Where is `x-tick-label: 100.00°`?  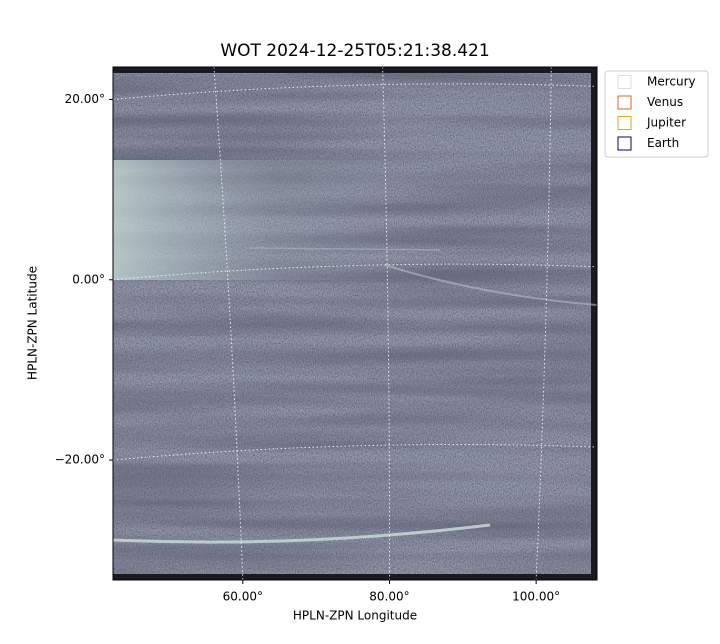
x-tick-label: 100.00° is located at coordinates (536, 597).